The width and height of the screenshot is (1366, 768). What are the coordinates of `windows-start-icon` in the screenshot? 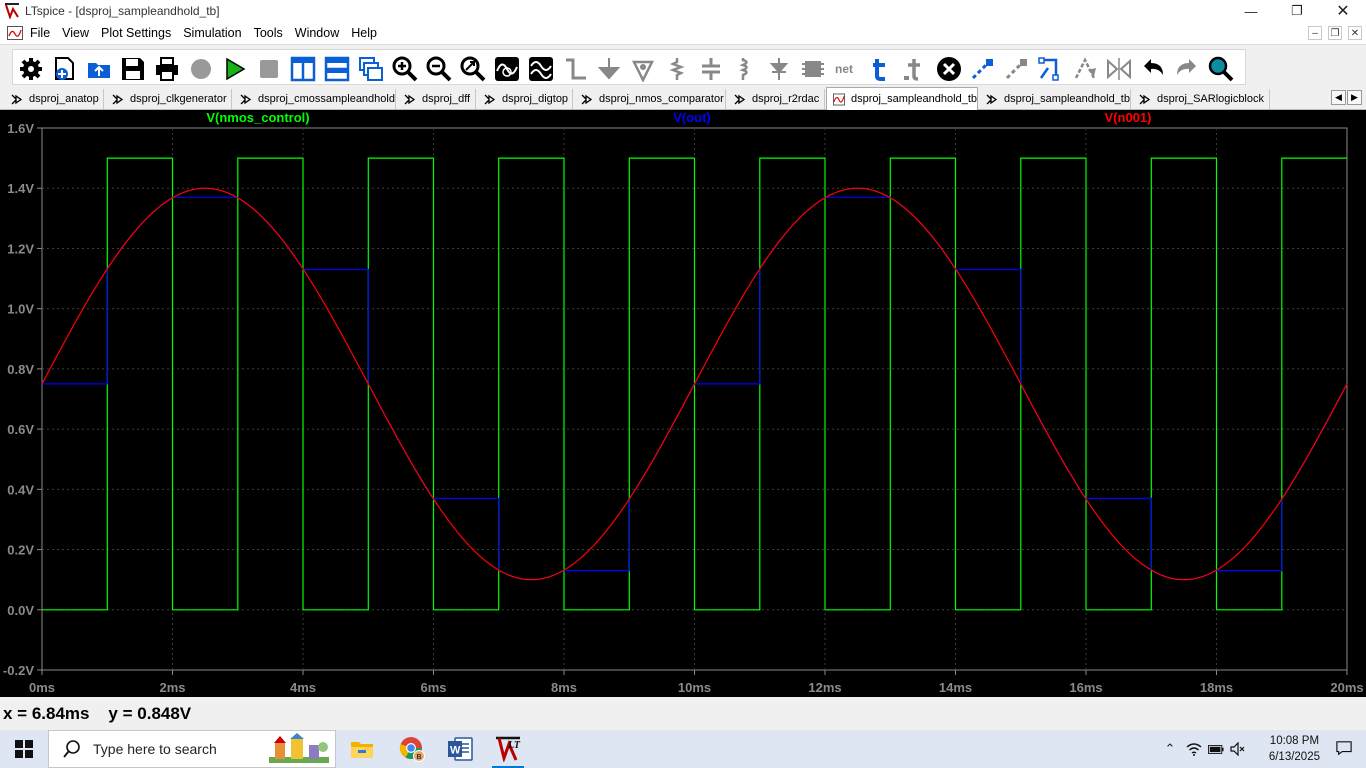 It's located at (24, 749).